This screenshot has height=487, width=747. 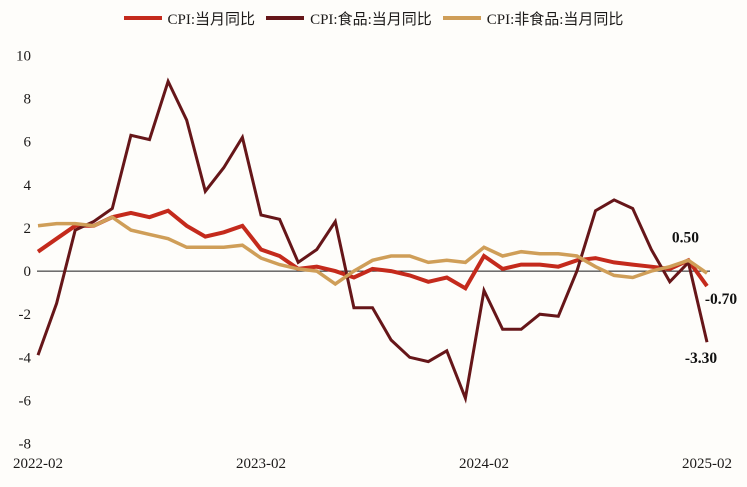 I want to click on legend-label-cpi: CPI:当月同比, so click(x=211, y=19).